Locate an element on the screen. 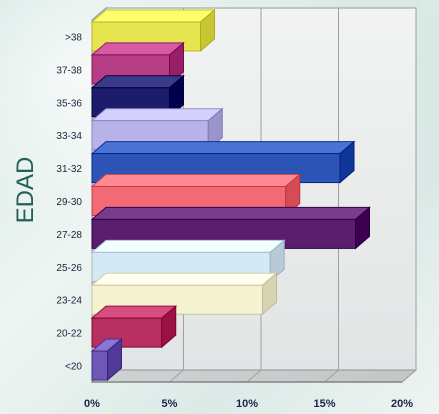 The height and width of the screenshot is (414, 439). y-category-label: 27-28 is located at coordinates (69, 235).